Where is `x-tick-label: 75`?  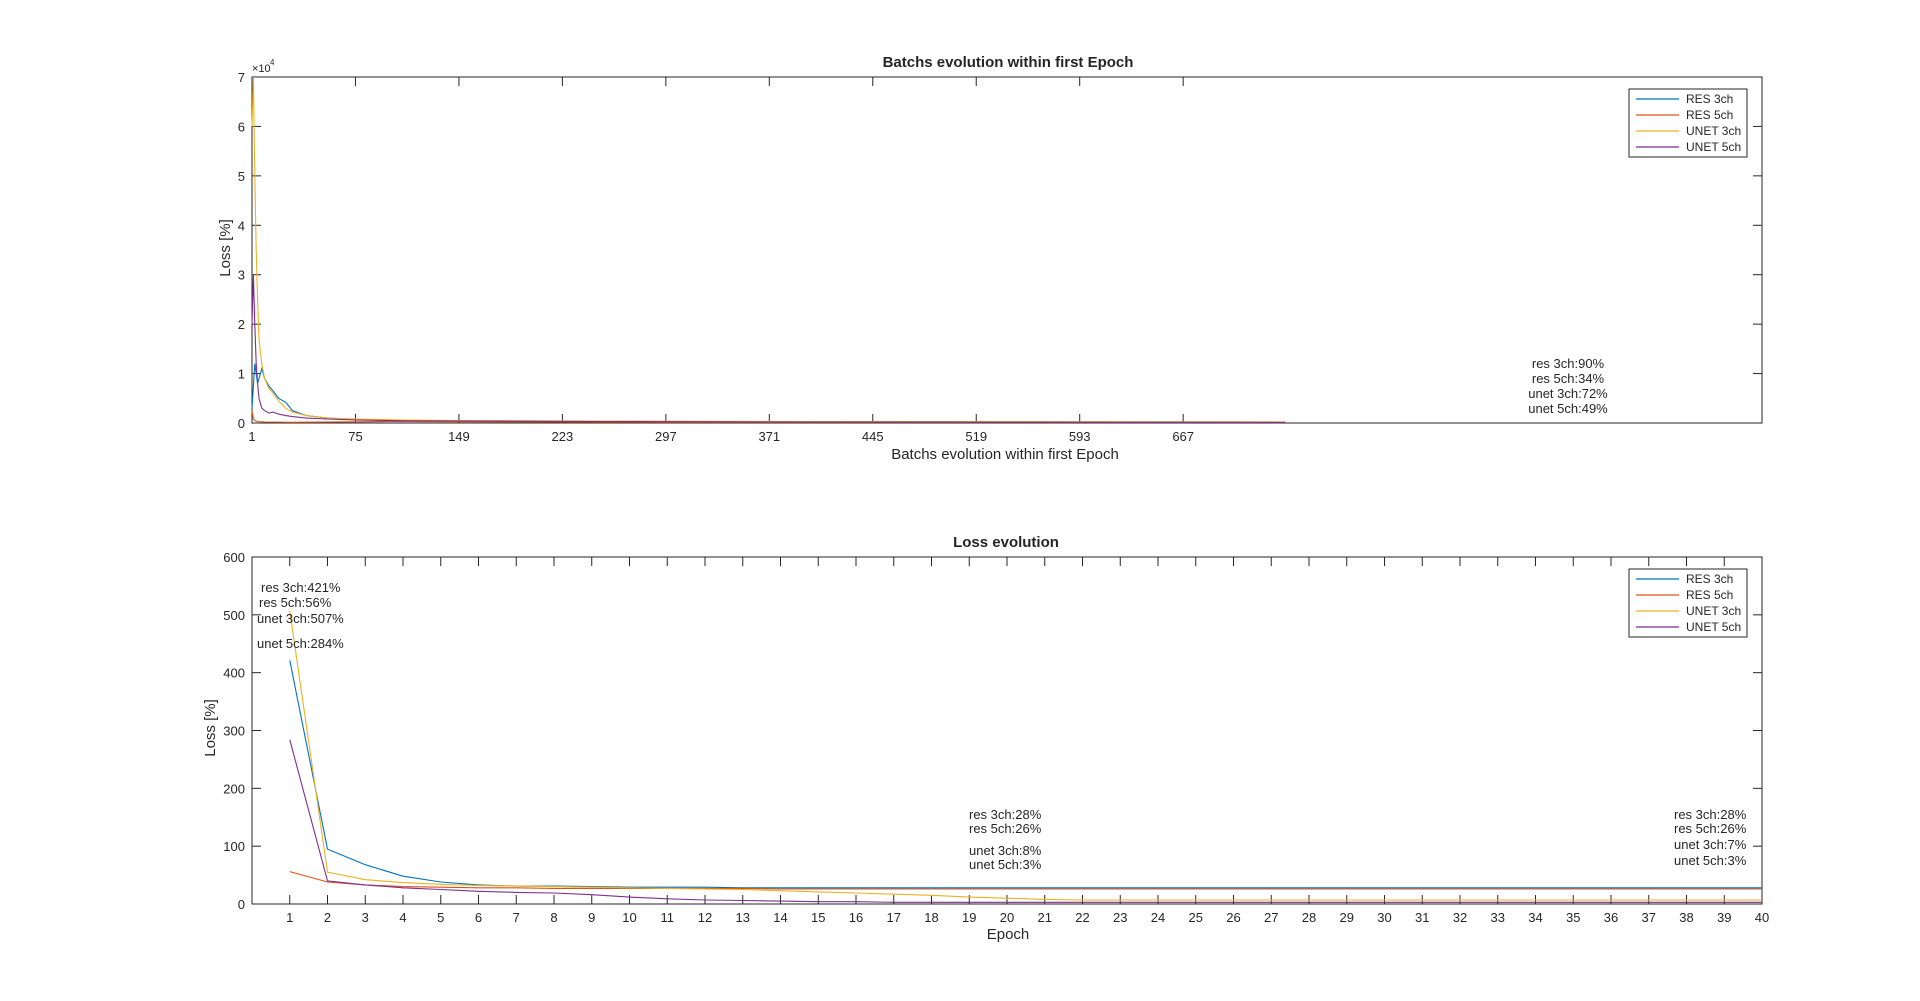 x-tick-label: 75 is located at coordinates (355, 436).